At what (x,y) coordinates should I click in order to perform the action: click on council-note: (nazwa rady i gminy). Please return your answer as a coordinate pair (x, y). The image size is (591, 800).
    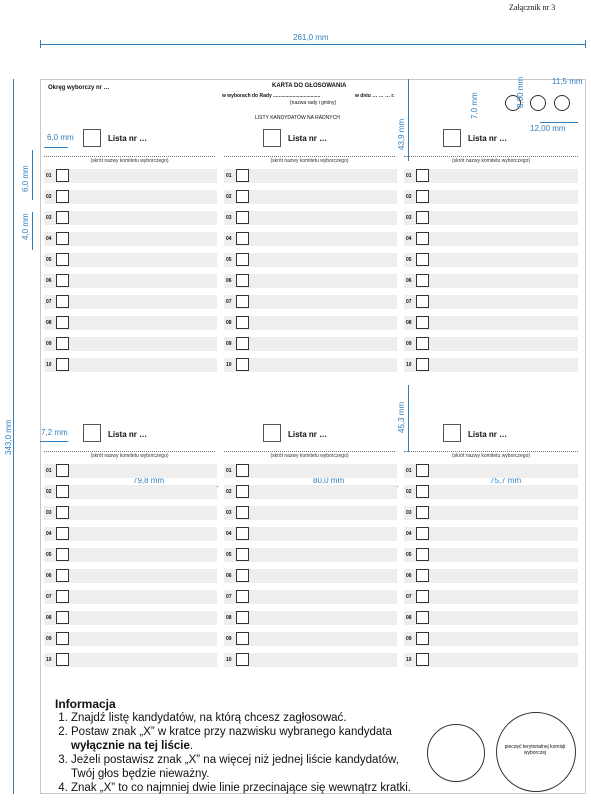
    Looking at the image, I should click on (313, 103).